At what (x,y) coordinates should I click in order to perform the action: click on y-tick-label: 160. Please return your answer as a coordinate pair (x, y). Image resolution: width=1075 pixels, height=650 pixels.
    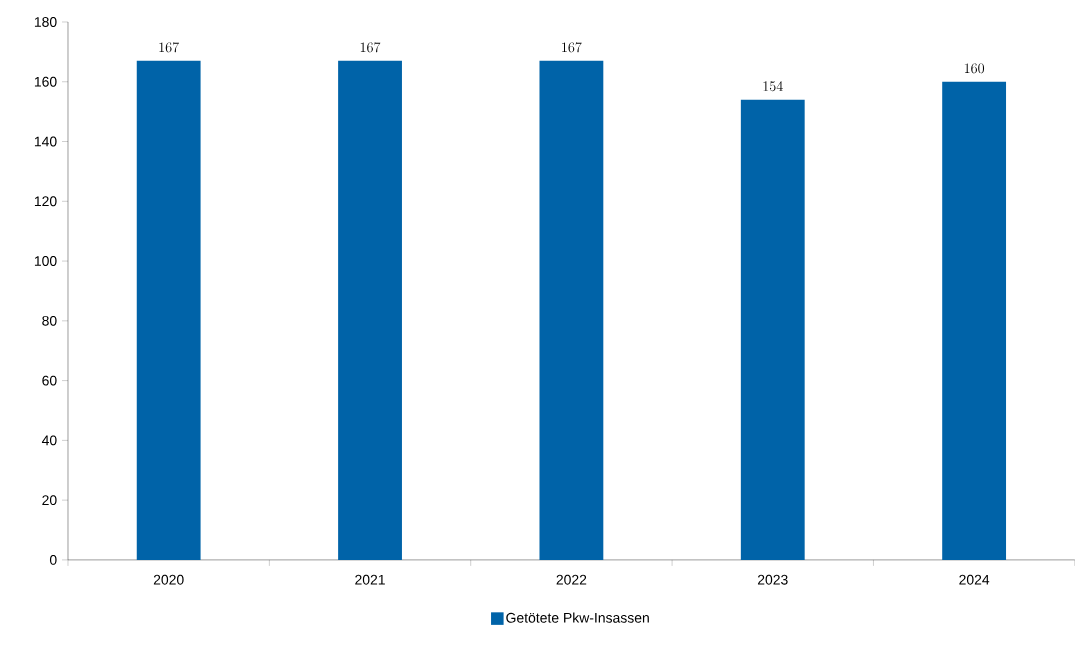
    Looking at the image, I should click on (45, 81).